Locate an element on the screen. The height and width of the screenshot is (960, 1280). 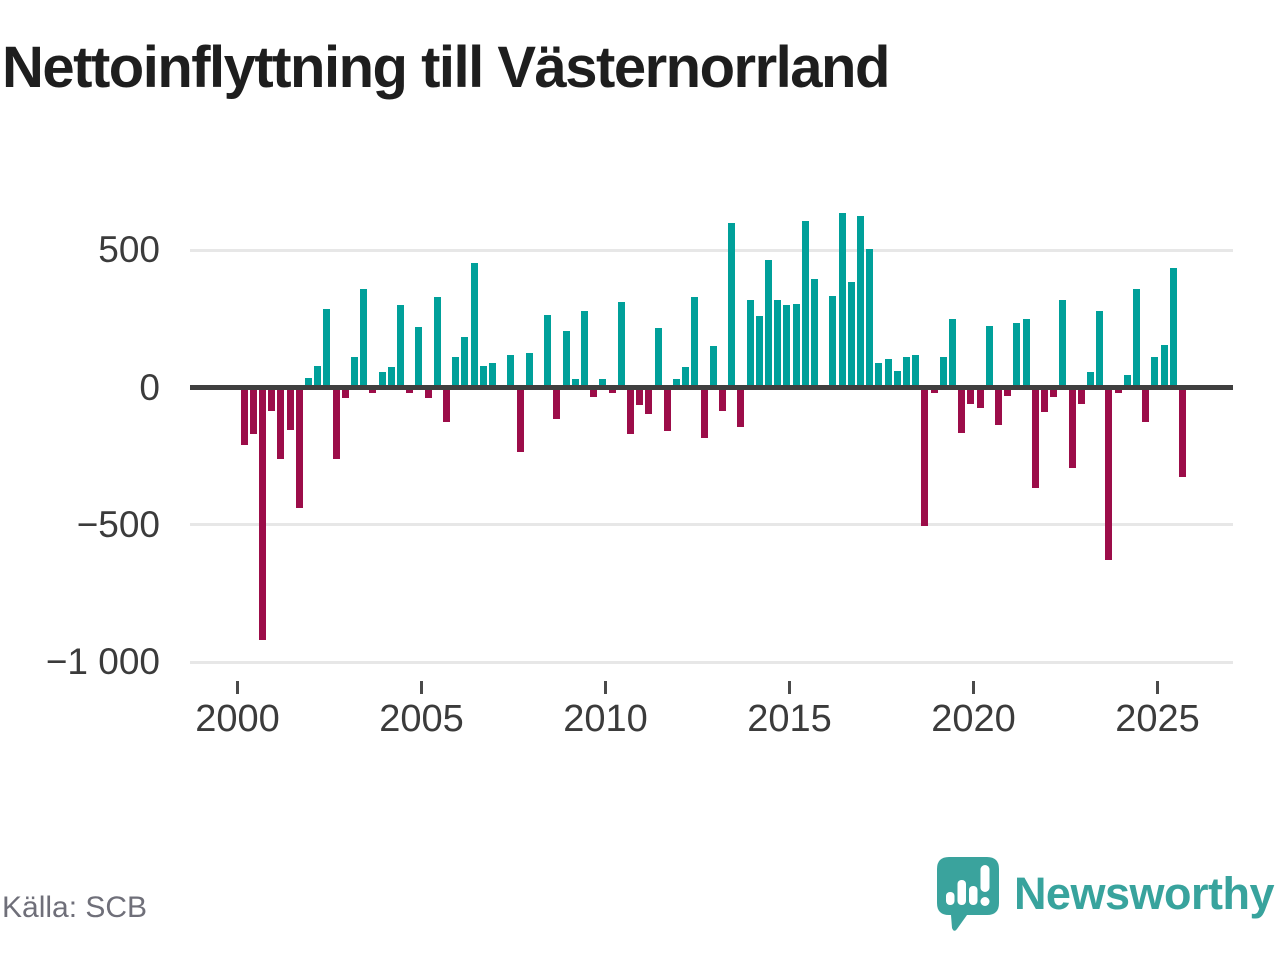
newsworthy-wordmark: Newsworthy is located at coordinates (1144, 893).